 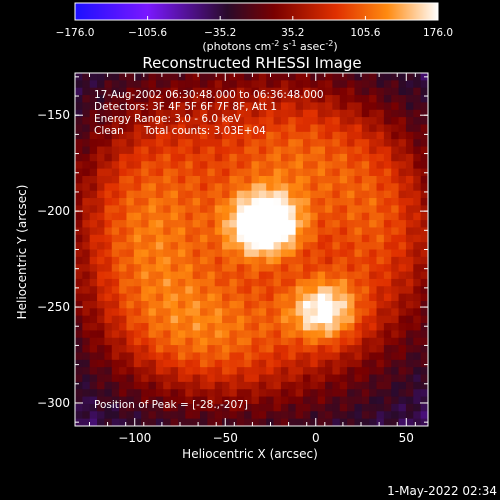 What do you see at coordinates (147, 33) in the screenshot?
I see `colorbar-tick-label: −105.6` at bounding box center [147, 33].